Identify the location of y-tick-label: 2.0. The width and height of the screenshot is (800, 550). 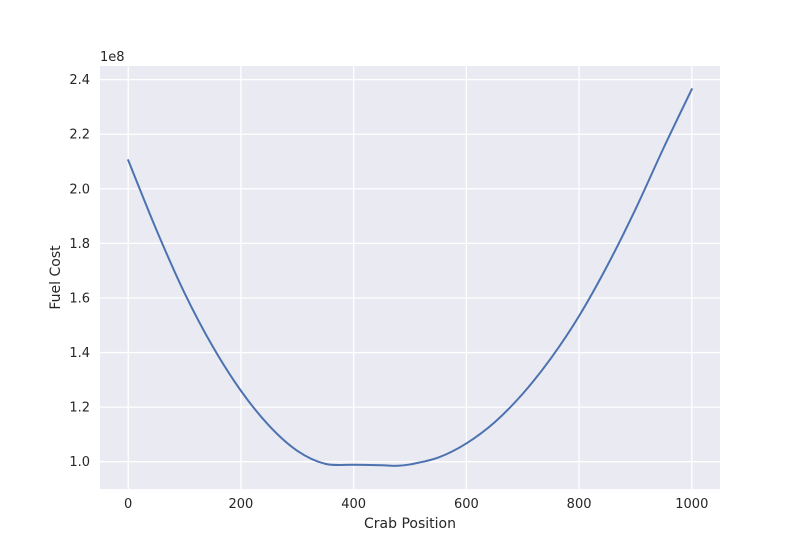
(79, 189).